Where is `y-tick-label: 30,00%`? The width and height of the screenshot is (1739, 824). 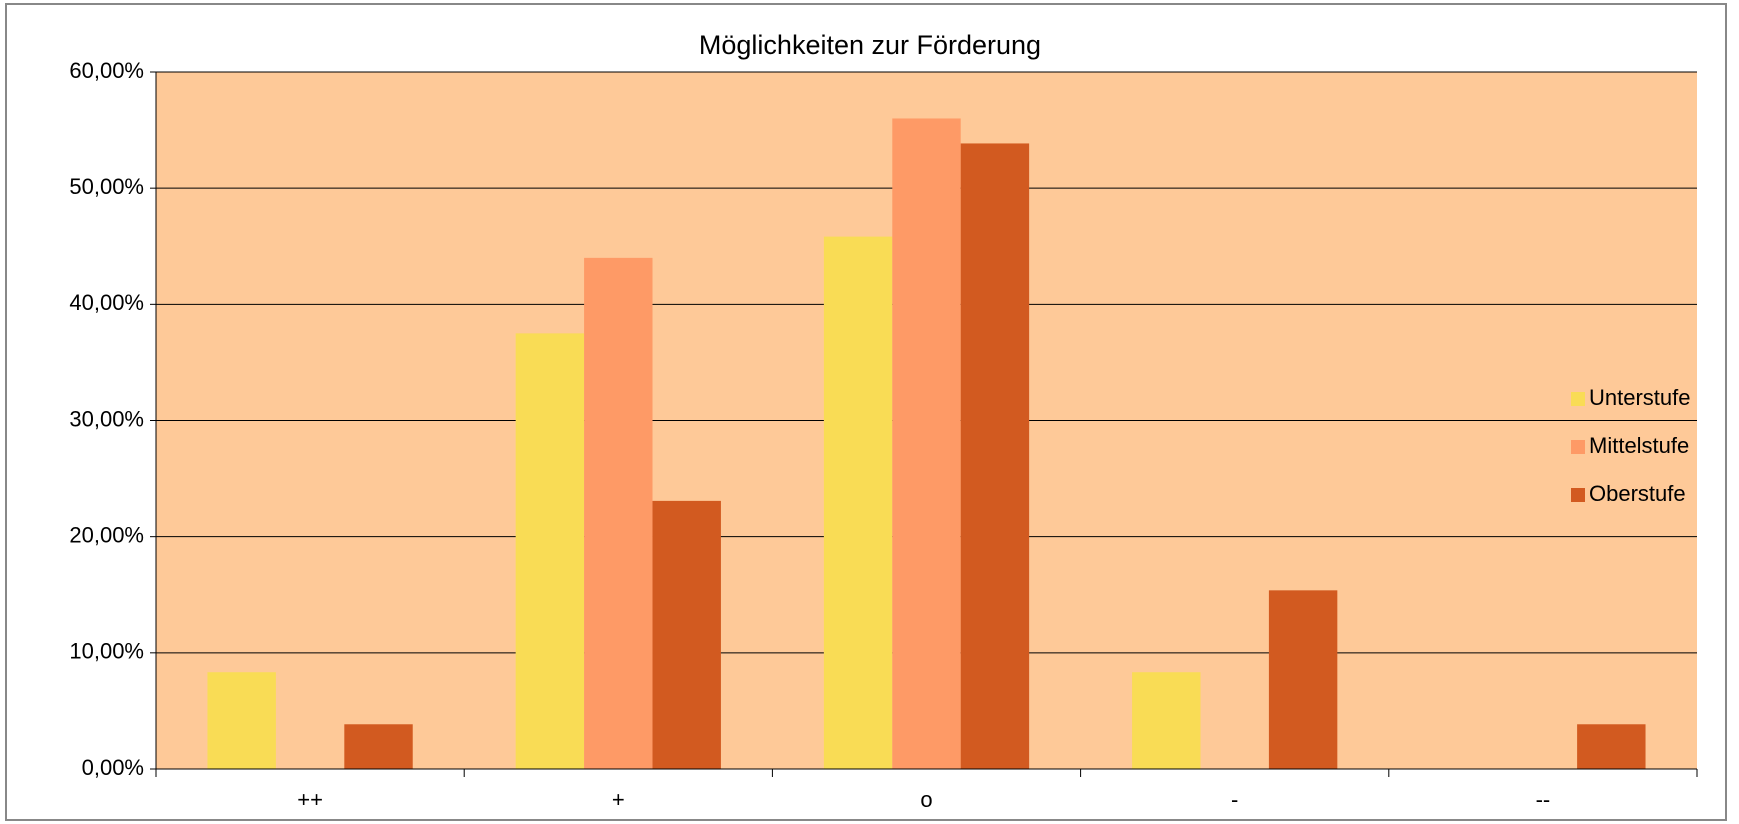
y-tick-label: 30,00% is located at coordinates (106, 418).